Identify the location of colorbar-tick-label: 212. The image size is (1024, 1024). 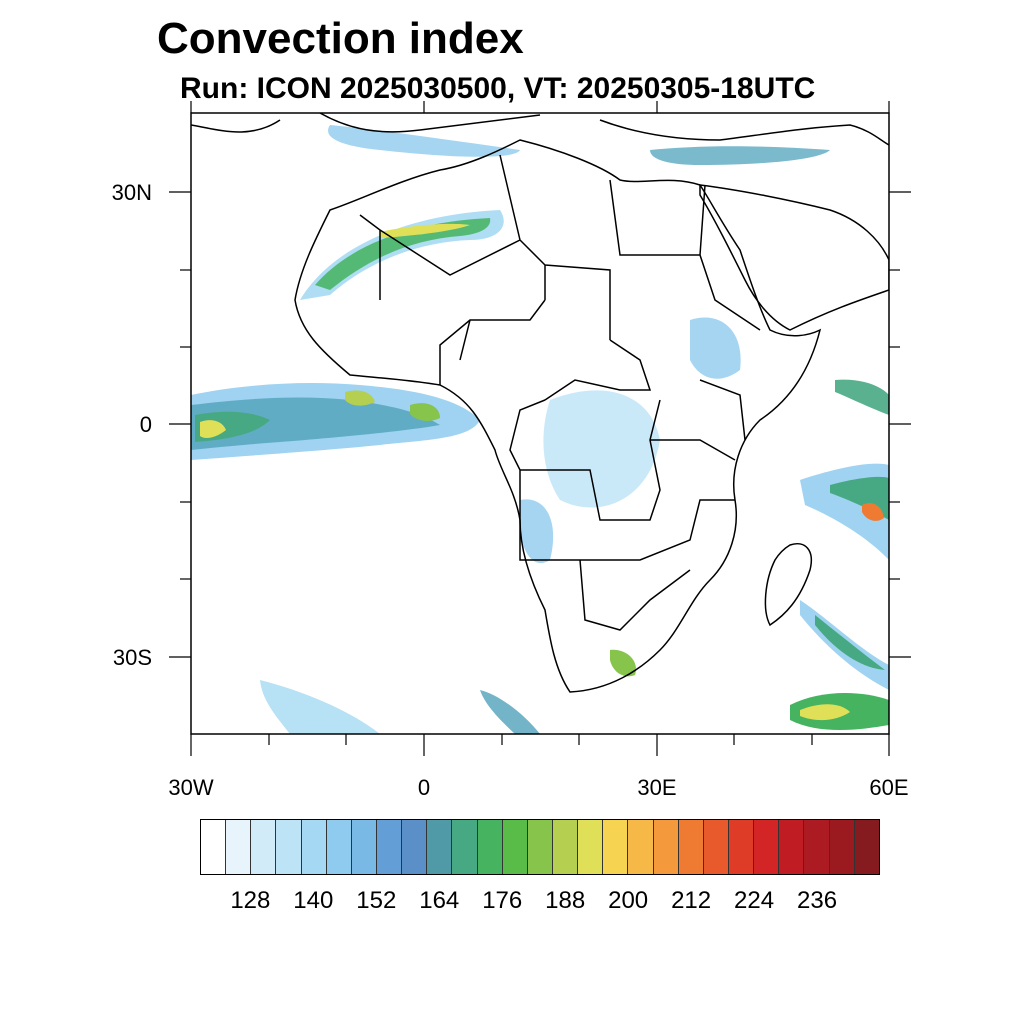
(691, 900).